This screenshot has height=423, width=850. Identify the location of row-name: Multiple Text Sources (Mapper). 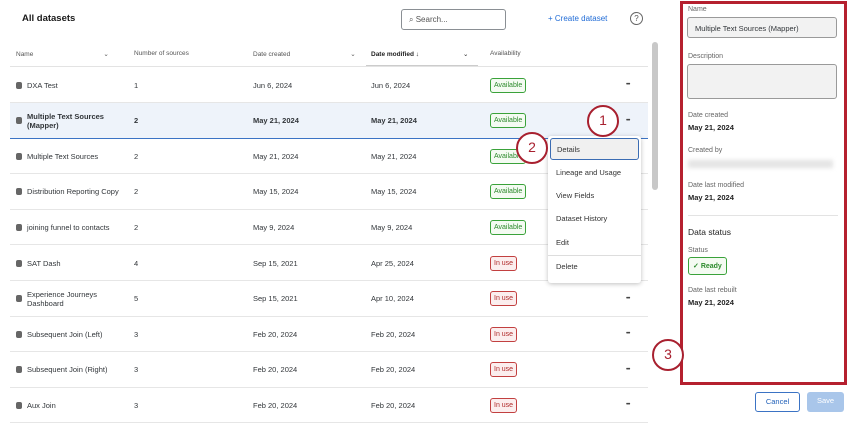
(71, 121).